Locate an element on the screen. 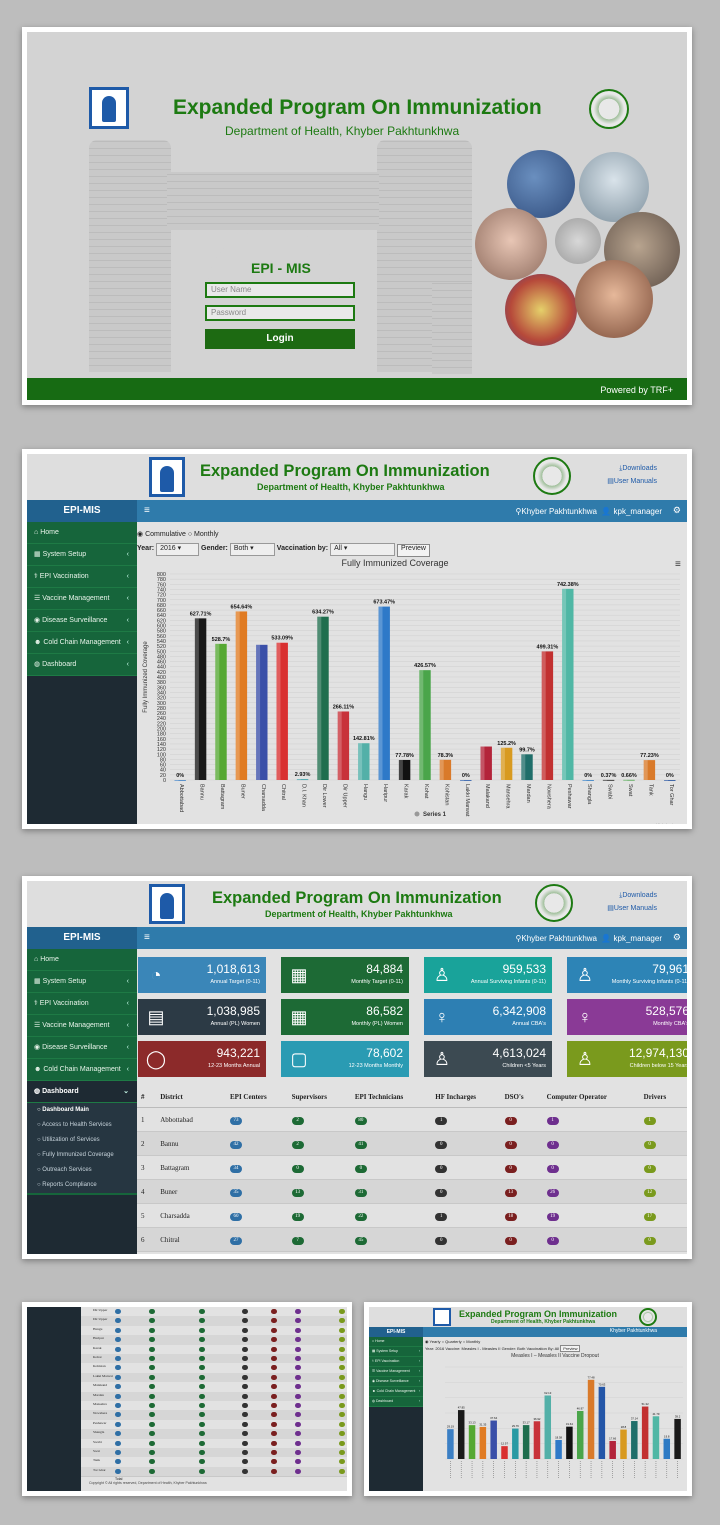 The width and height of the screenshot is (720, 1525). dashboard-subitem: ○ Fully Immunized Coverage is located at coordinates (82, 1155).